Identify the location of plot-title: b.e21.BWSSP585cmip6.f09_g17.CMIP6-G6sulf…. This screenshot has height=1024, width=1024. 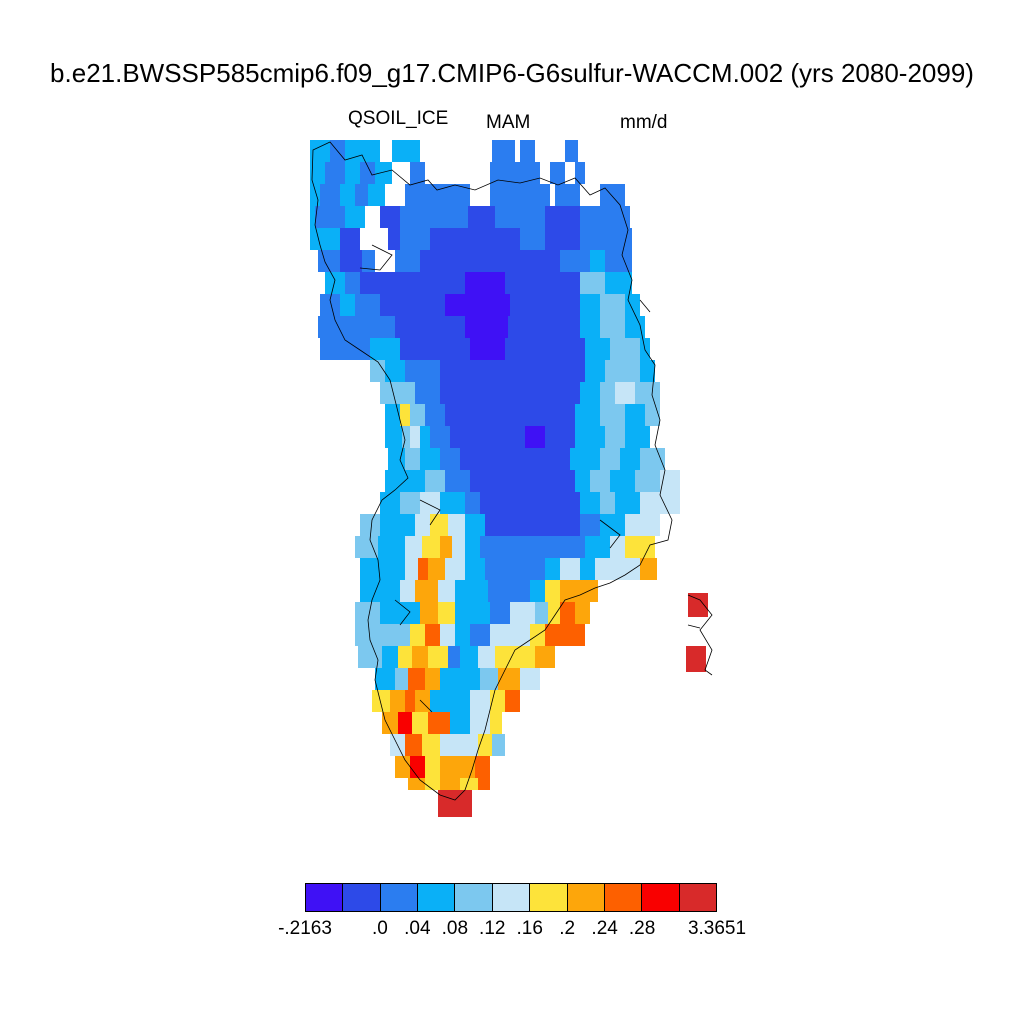
(512, 73).